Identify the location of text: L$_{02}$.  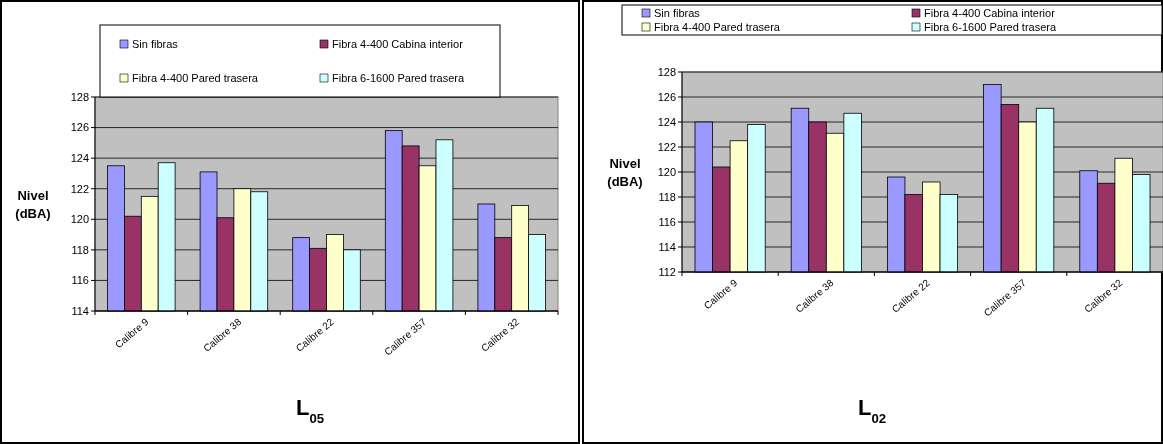
(872, 410).